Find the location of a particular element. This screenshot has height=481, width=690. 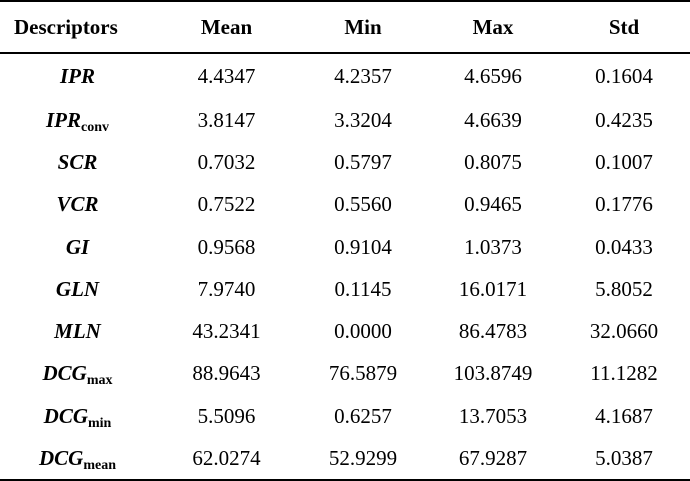

descriptor-cell: IPRconv is located at coordinates (77, 120).